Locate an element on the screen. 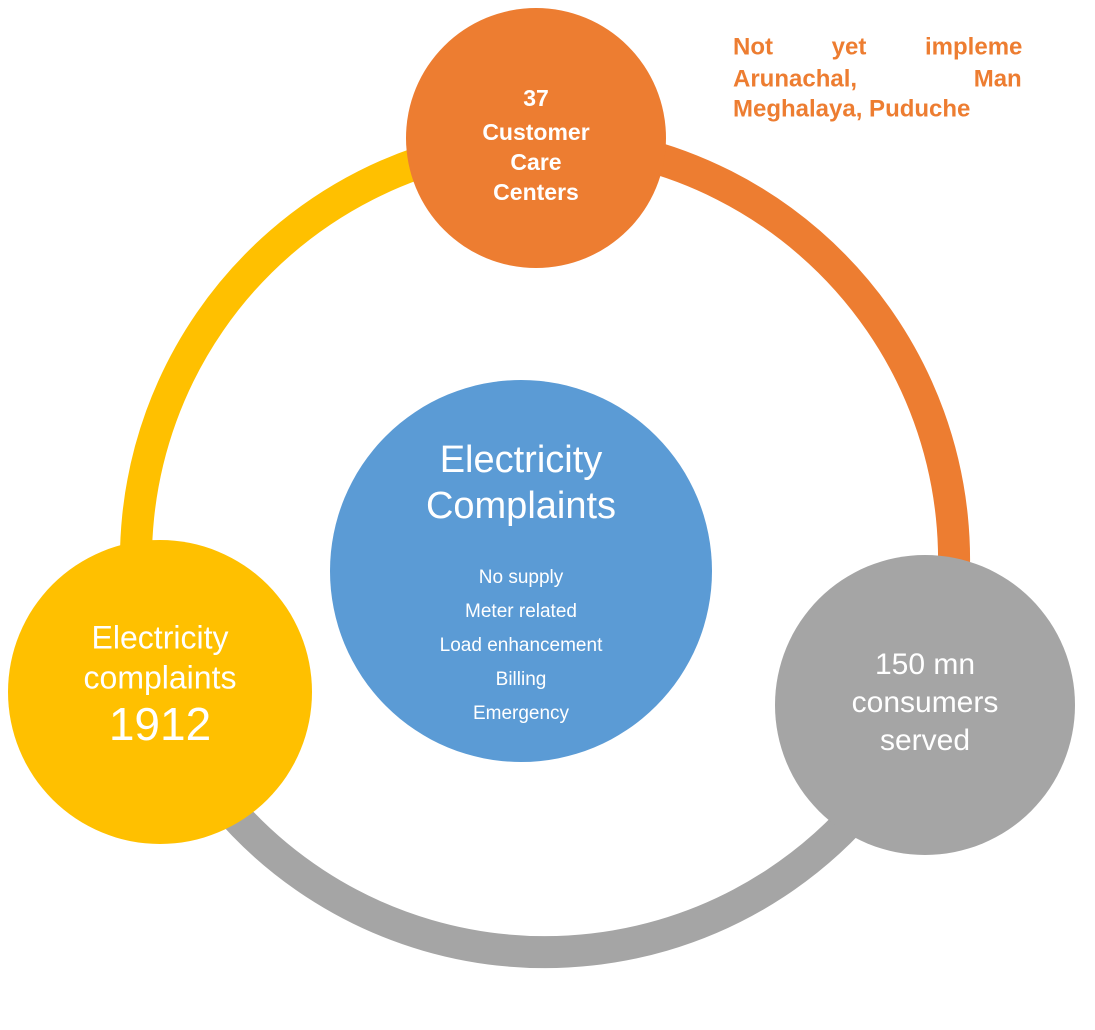 Image resolution: width=1095 pixels, height=1030 pixels. center-item: Emergency is located at coordinates (521, 713).